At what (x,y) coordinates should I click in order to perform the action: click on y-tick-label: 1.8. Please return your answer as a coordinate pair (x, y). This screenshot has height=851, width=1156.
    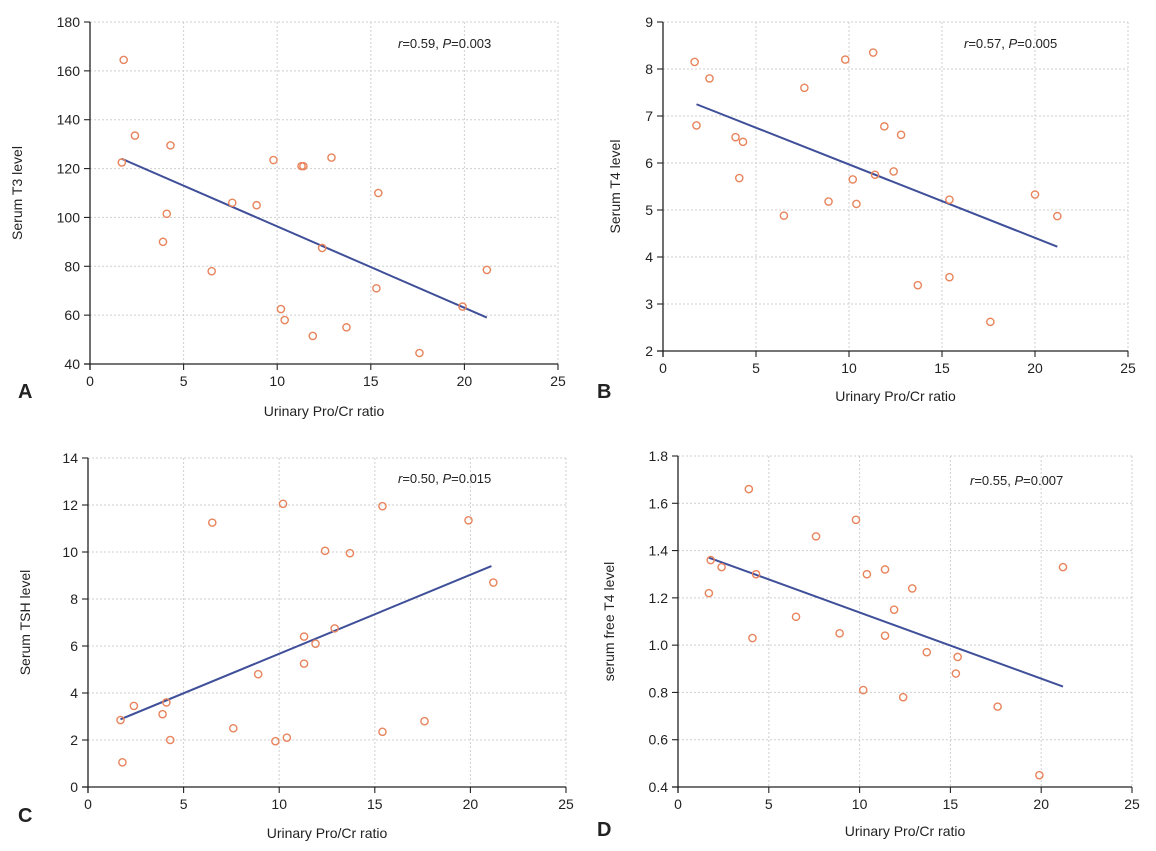
    Looking at the image, I should click on (659, 456).